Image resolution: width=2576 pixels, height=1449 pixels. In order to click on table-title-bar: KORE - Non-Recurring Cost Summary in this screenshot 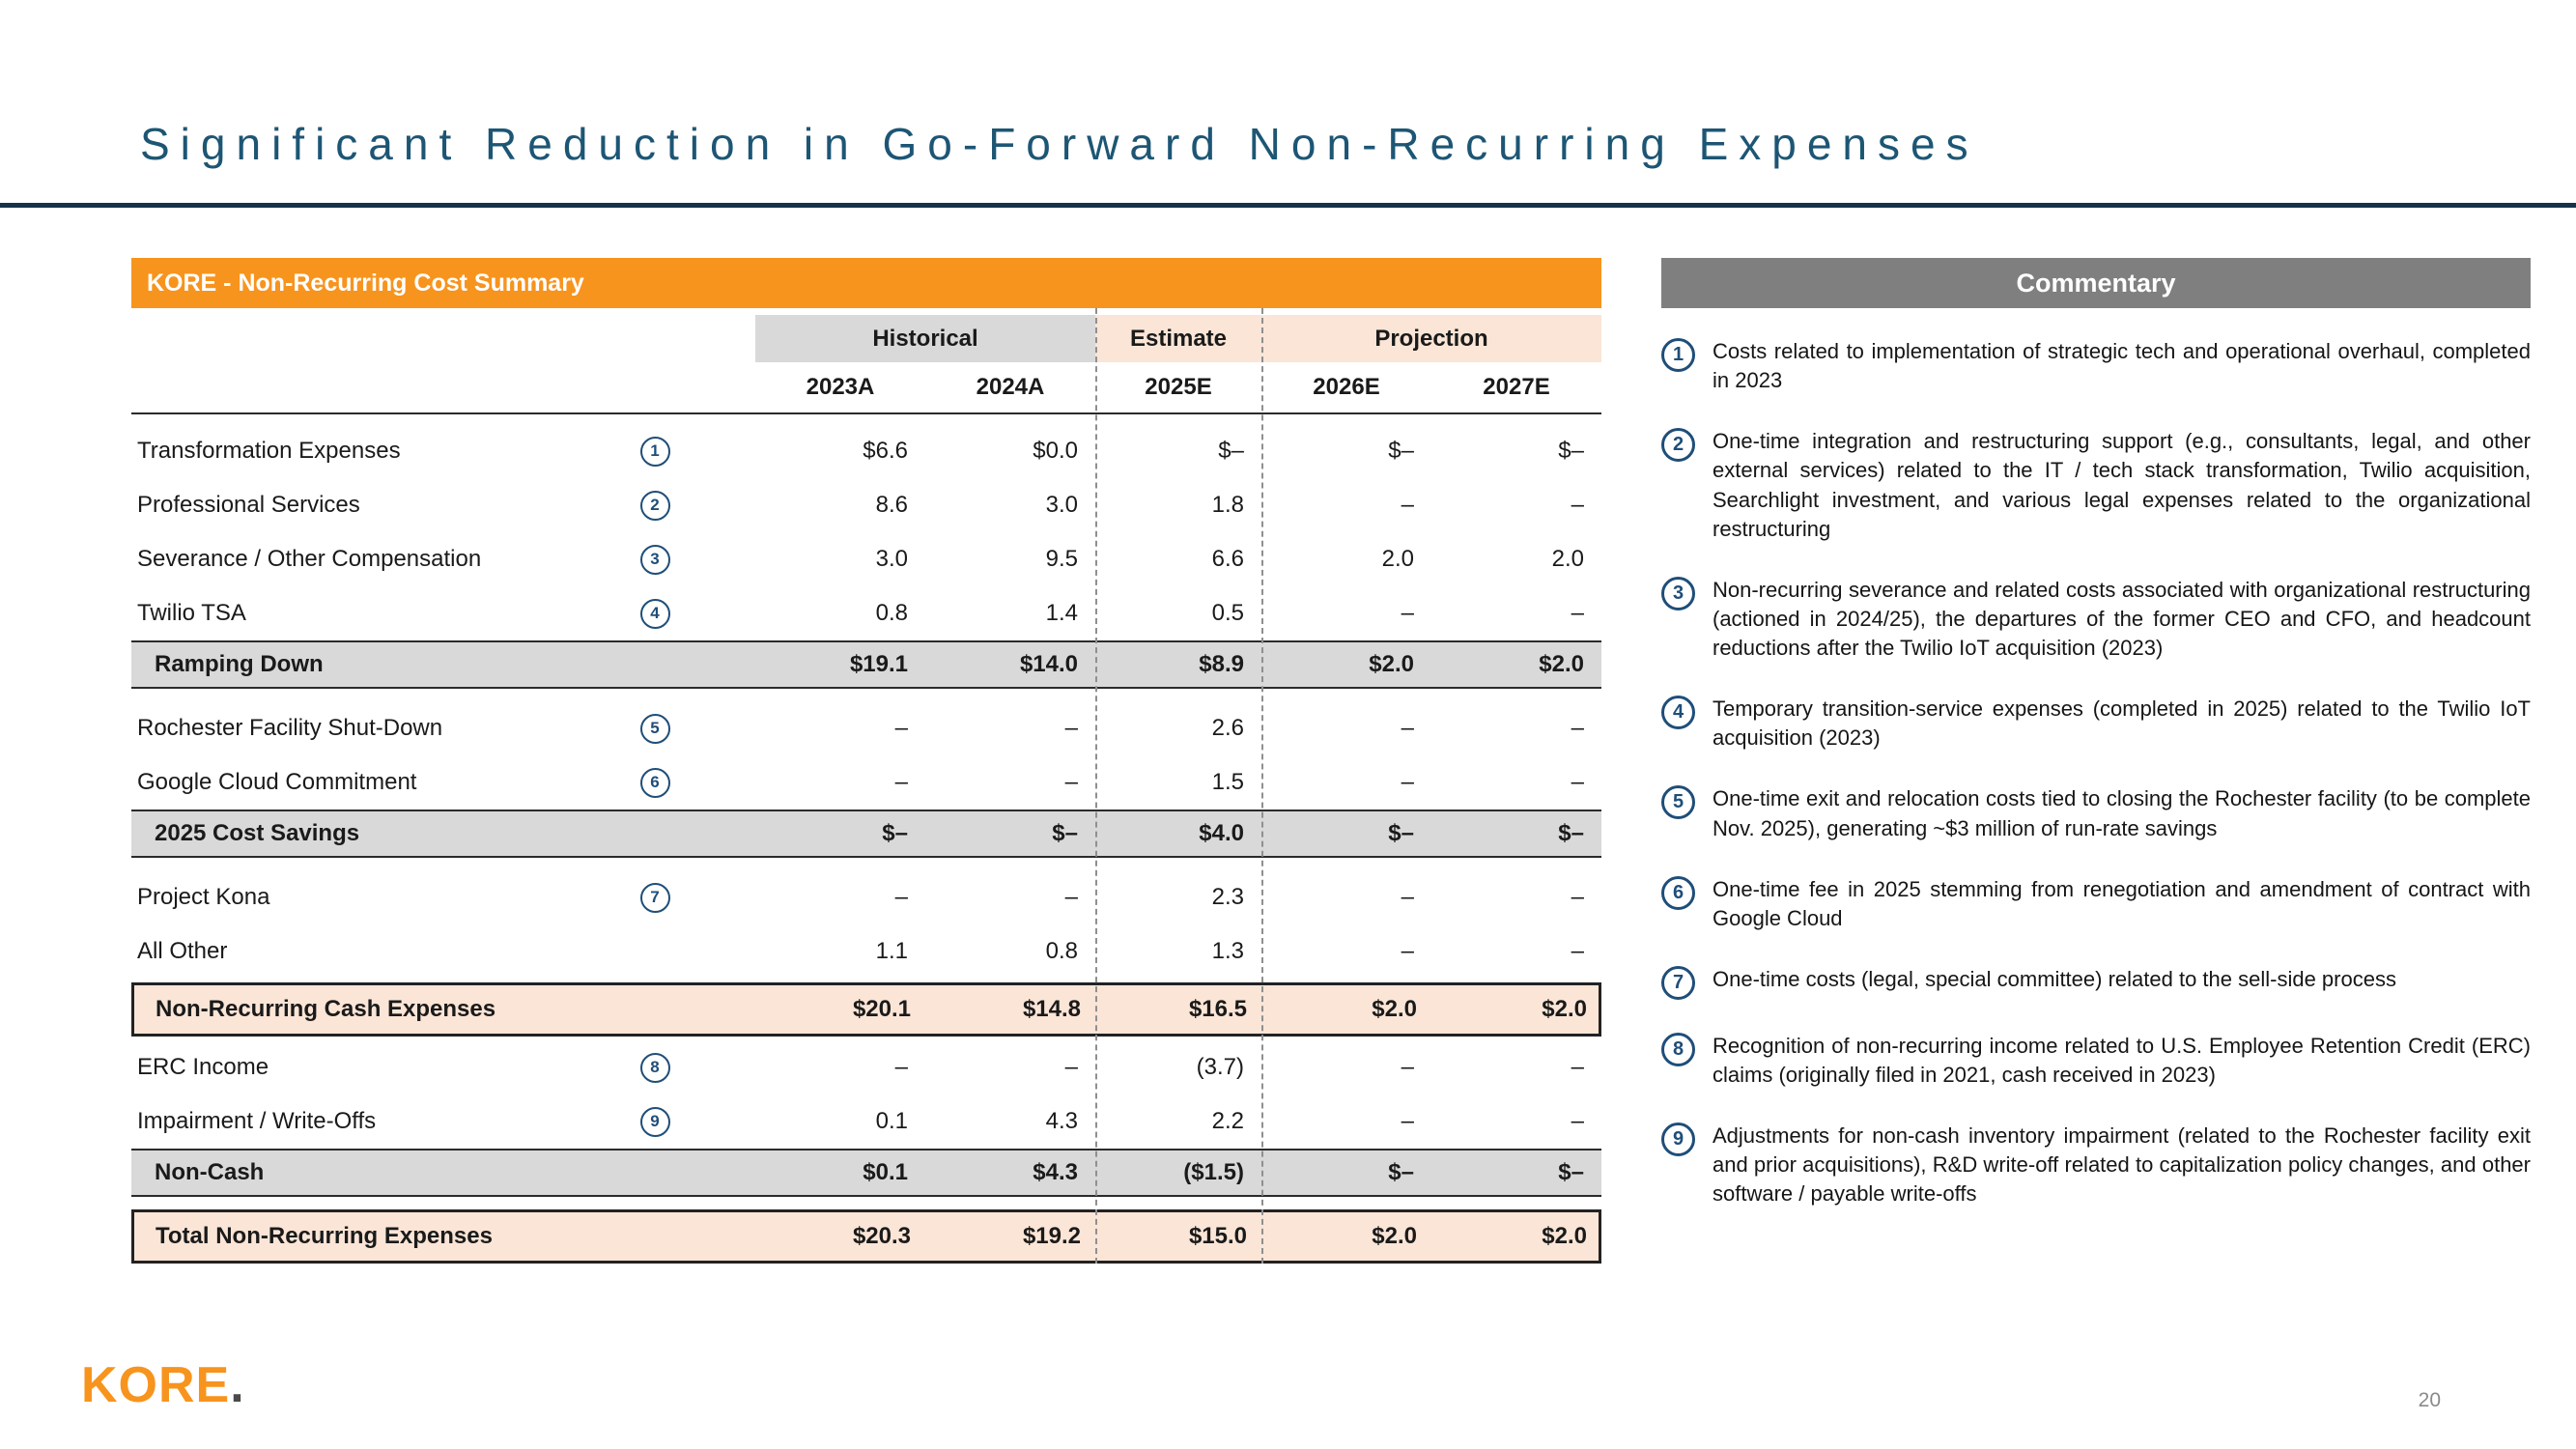, I will do `click(866, 283)`.